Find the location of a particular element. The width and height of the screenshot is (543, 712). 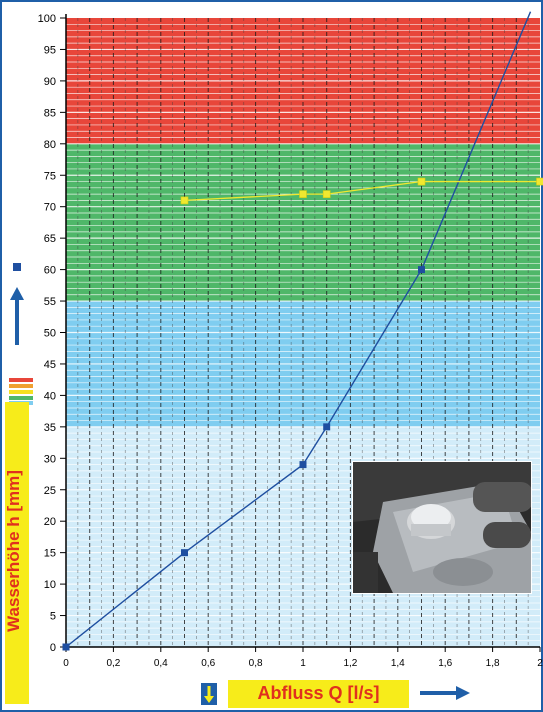

x-tick-label: 0,8 is located at coordinates (256, 663).